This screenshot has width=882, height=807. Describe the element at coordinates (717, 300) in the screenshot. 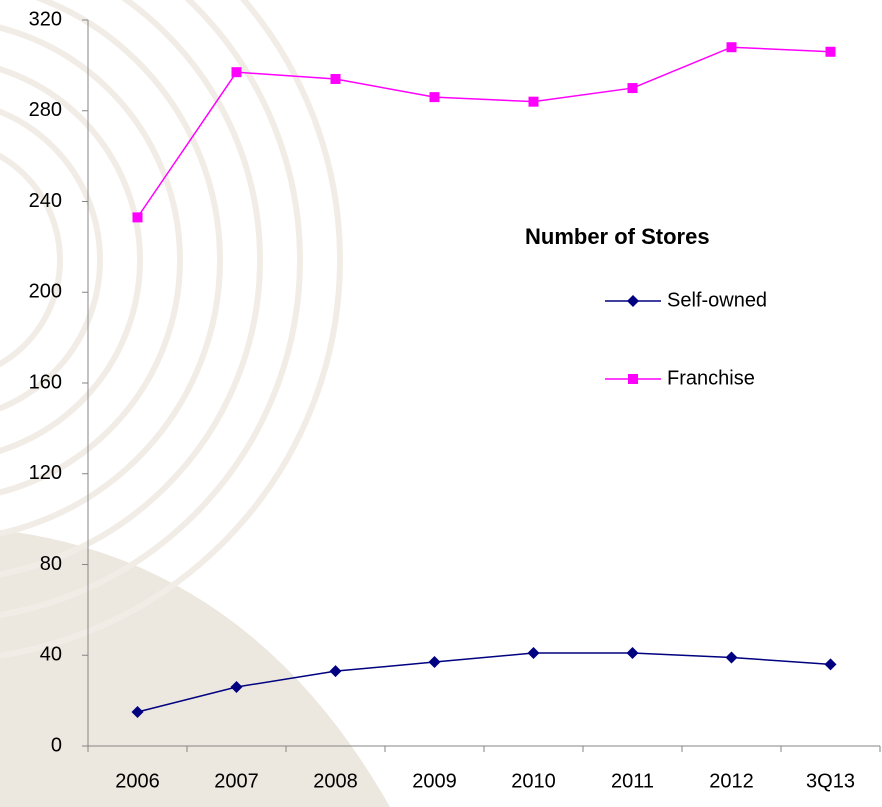

I see `legend-label: Self-owned` at that location.